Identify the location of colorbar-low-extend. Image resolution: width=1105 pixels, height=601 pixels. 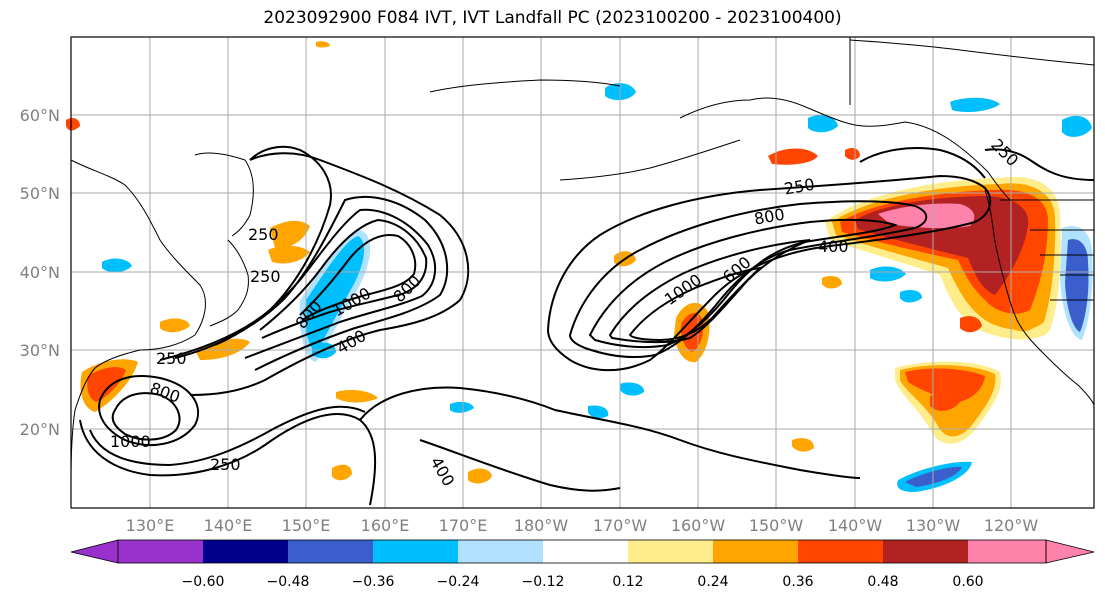
(94, 551).